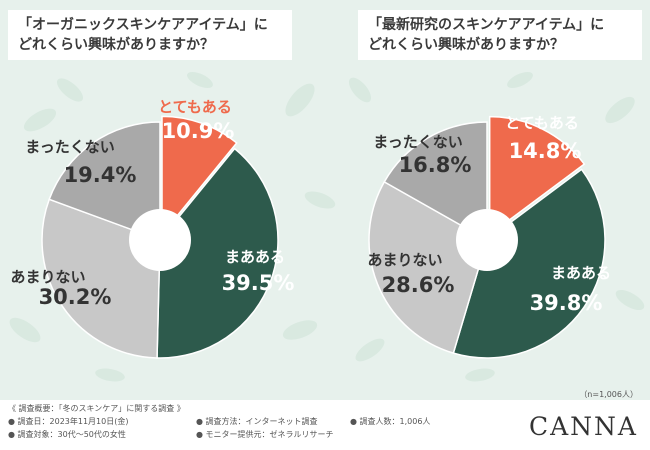  What do you see at coordinates (198, 131) in the screenshot?
I see `slice-value-totemo: 10.9%` at bounding box center [198, 131].